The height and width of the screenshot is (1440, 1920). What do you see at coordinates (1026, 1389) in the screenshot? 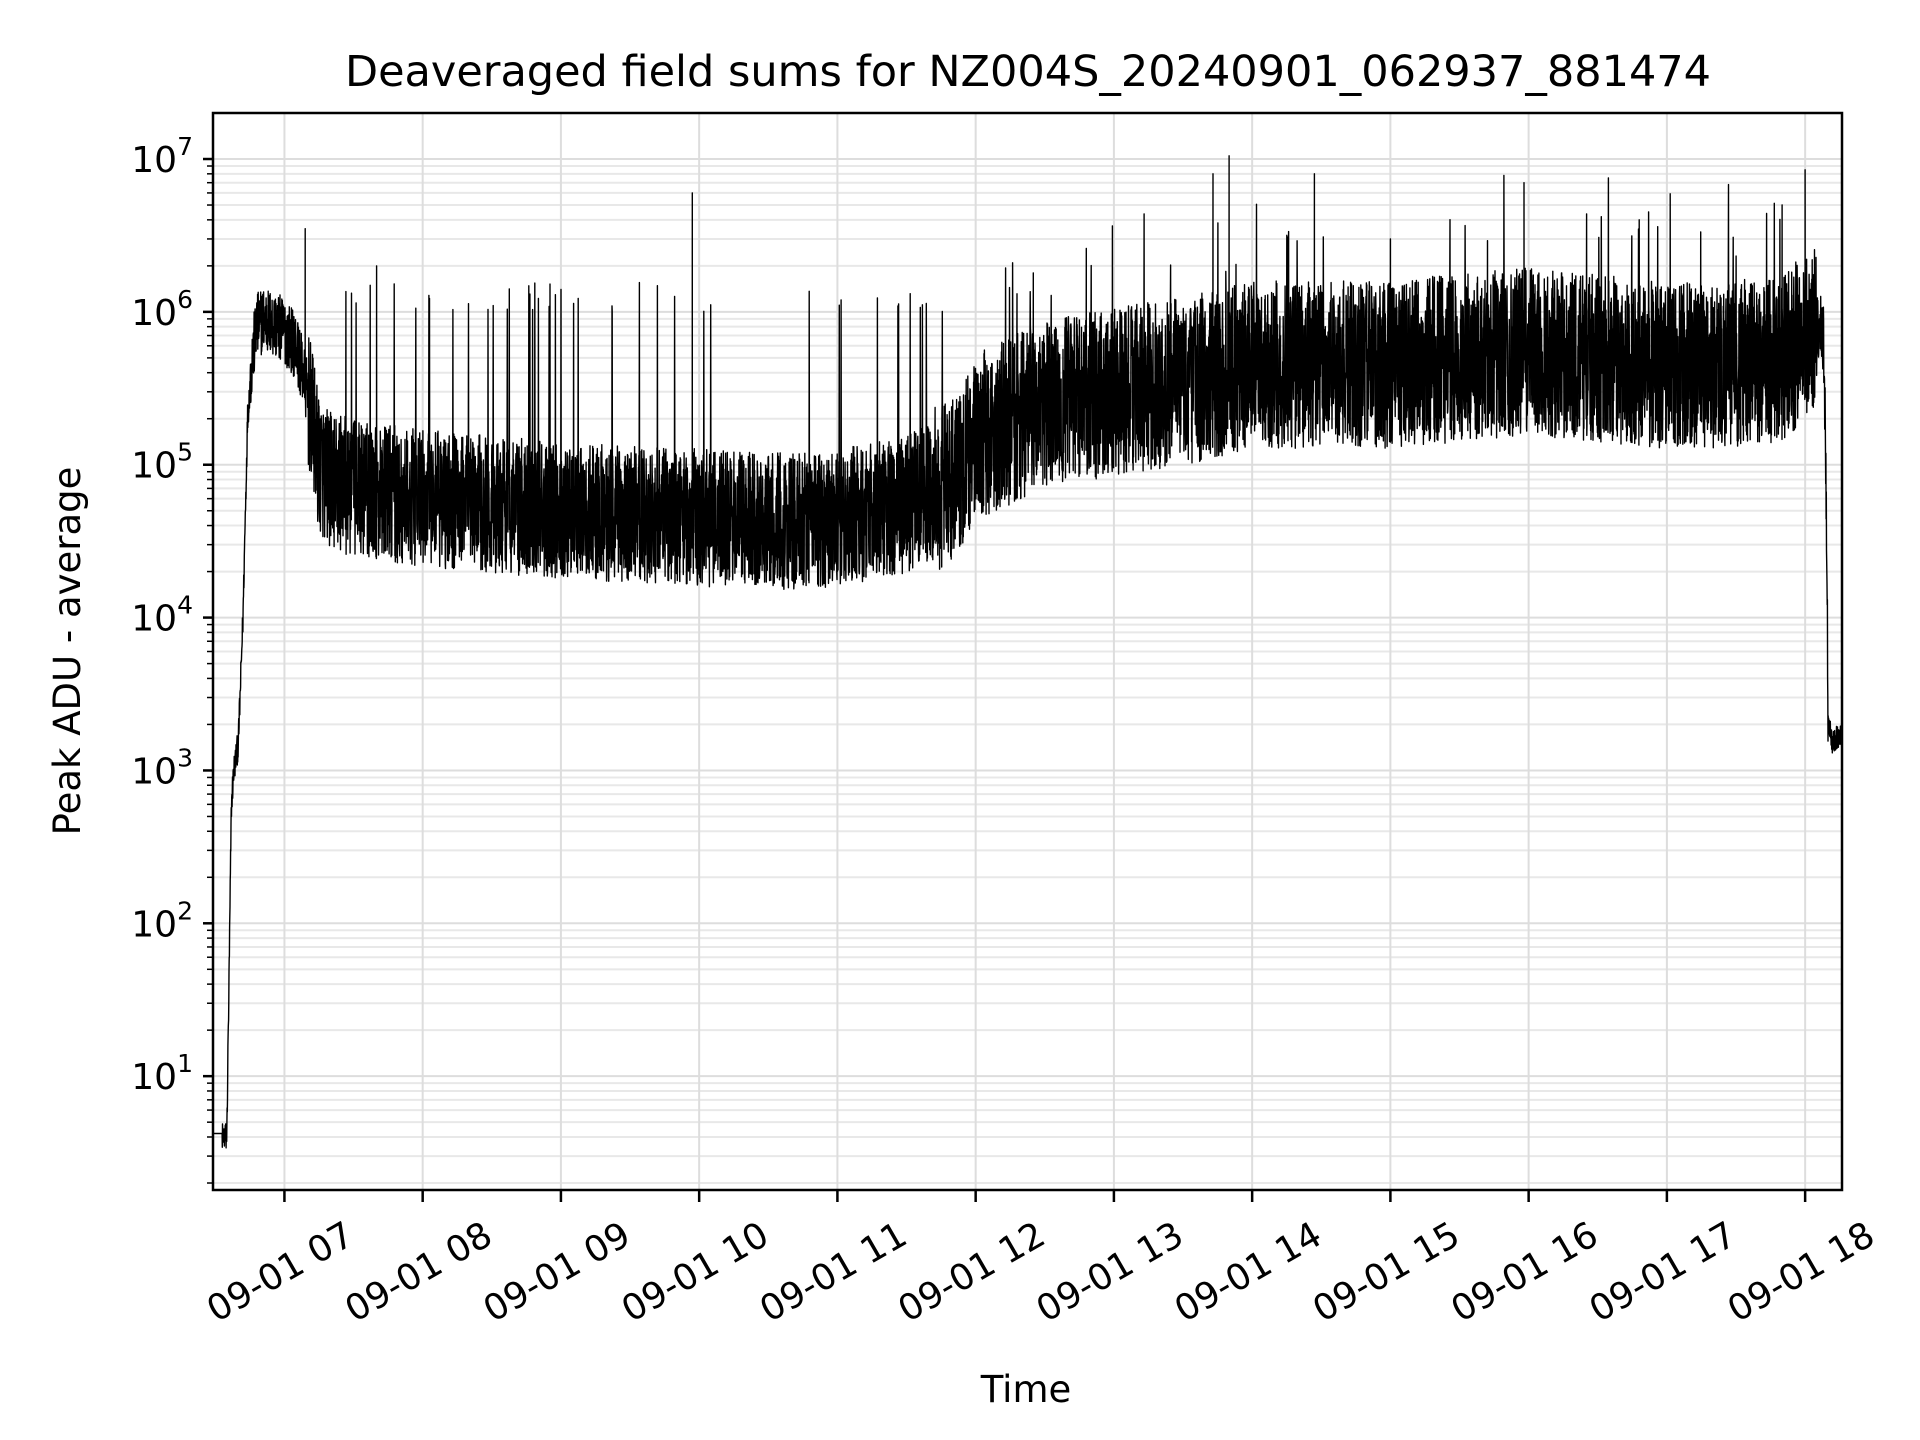
I see `x-axis-label: Time` at bounding box center [1026, 1389].